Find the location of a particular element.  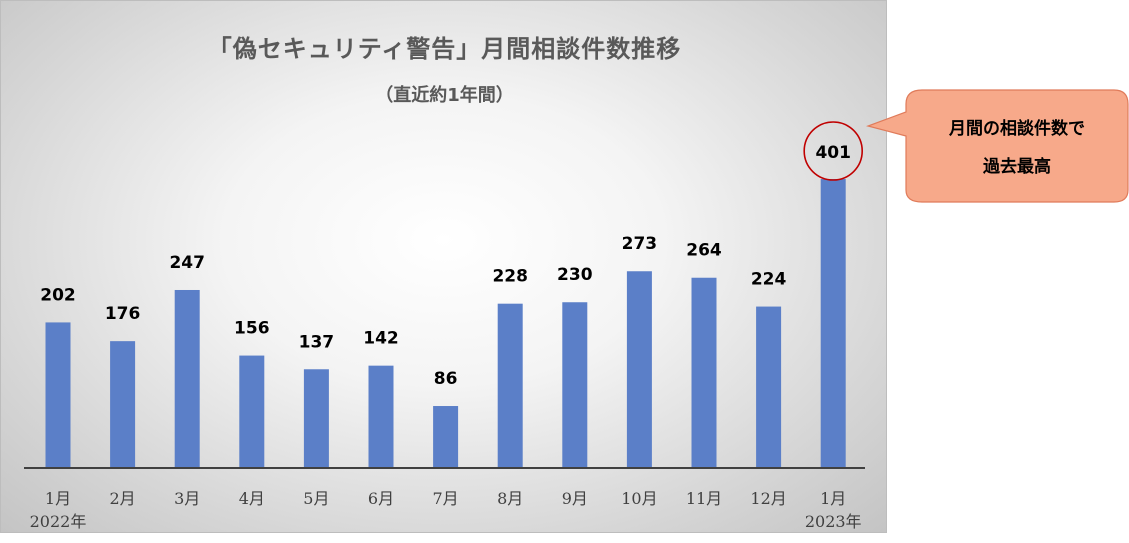

callout-line-2: 過去最高 is located at coordinates (1017, 166).